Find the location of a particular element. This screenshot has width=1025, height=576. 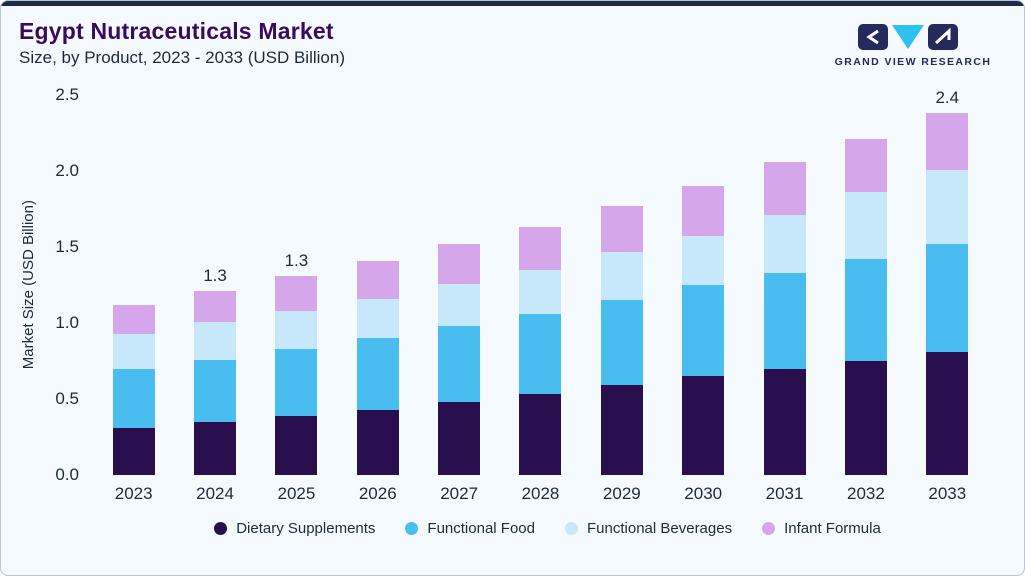

legend-item-dietary-supplements: Dietary Supplements is located at coordinates (294, 528).